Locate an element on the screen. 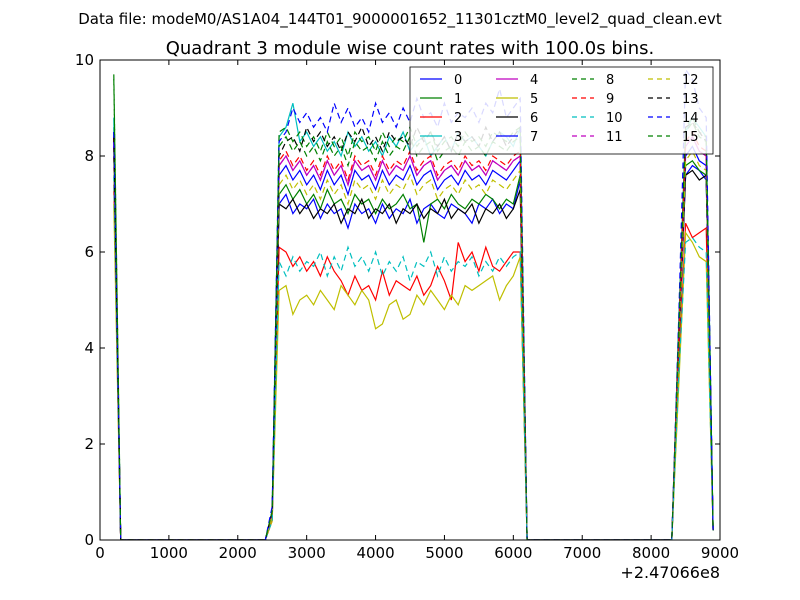 The width and height of the screenshot is (800, 600). legend-label-12: 12 is located at coordinates (690, 80).